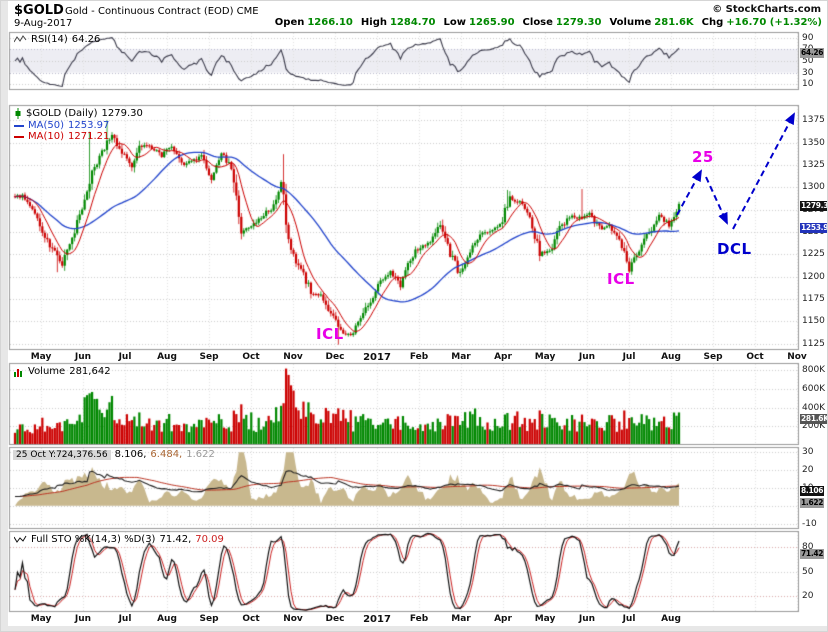 This screenshot has width=828, height=632. I want to click on rsi-legend-label: RSI(14), so click(49, 39).